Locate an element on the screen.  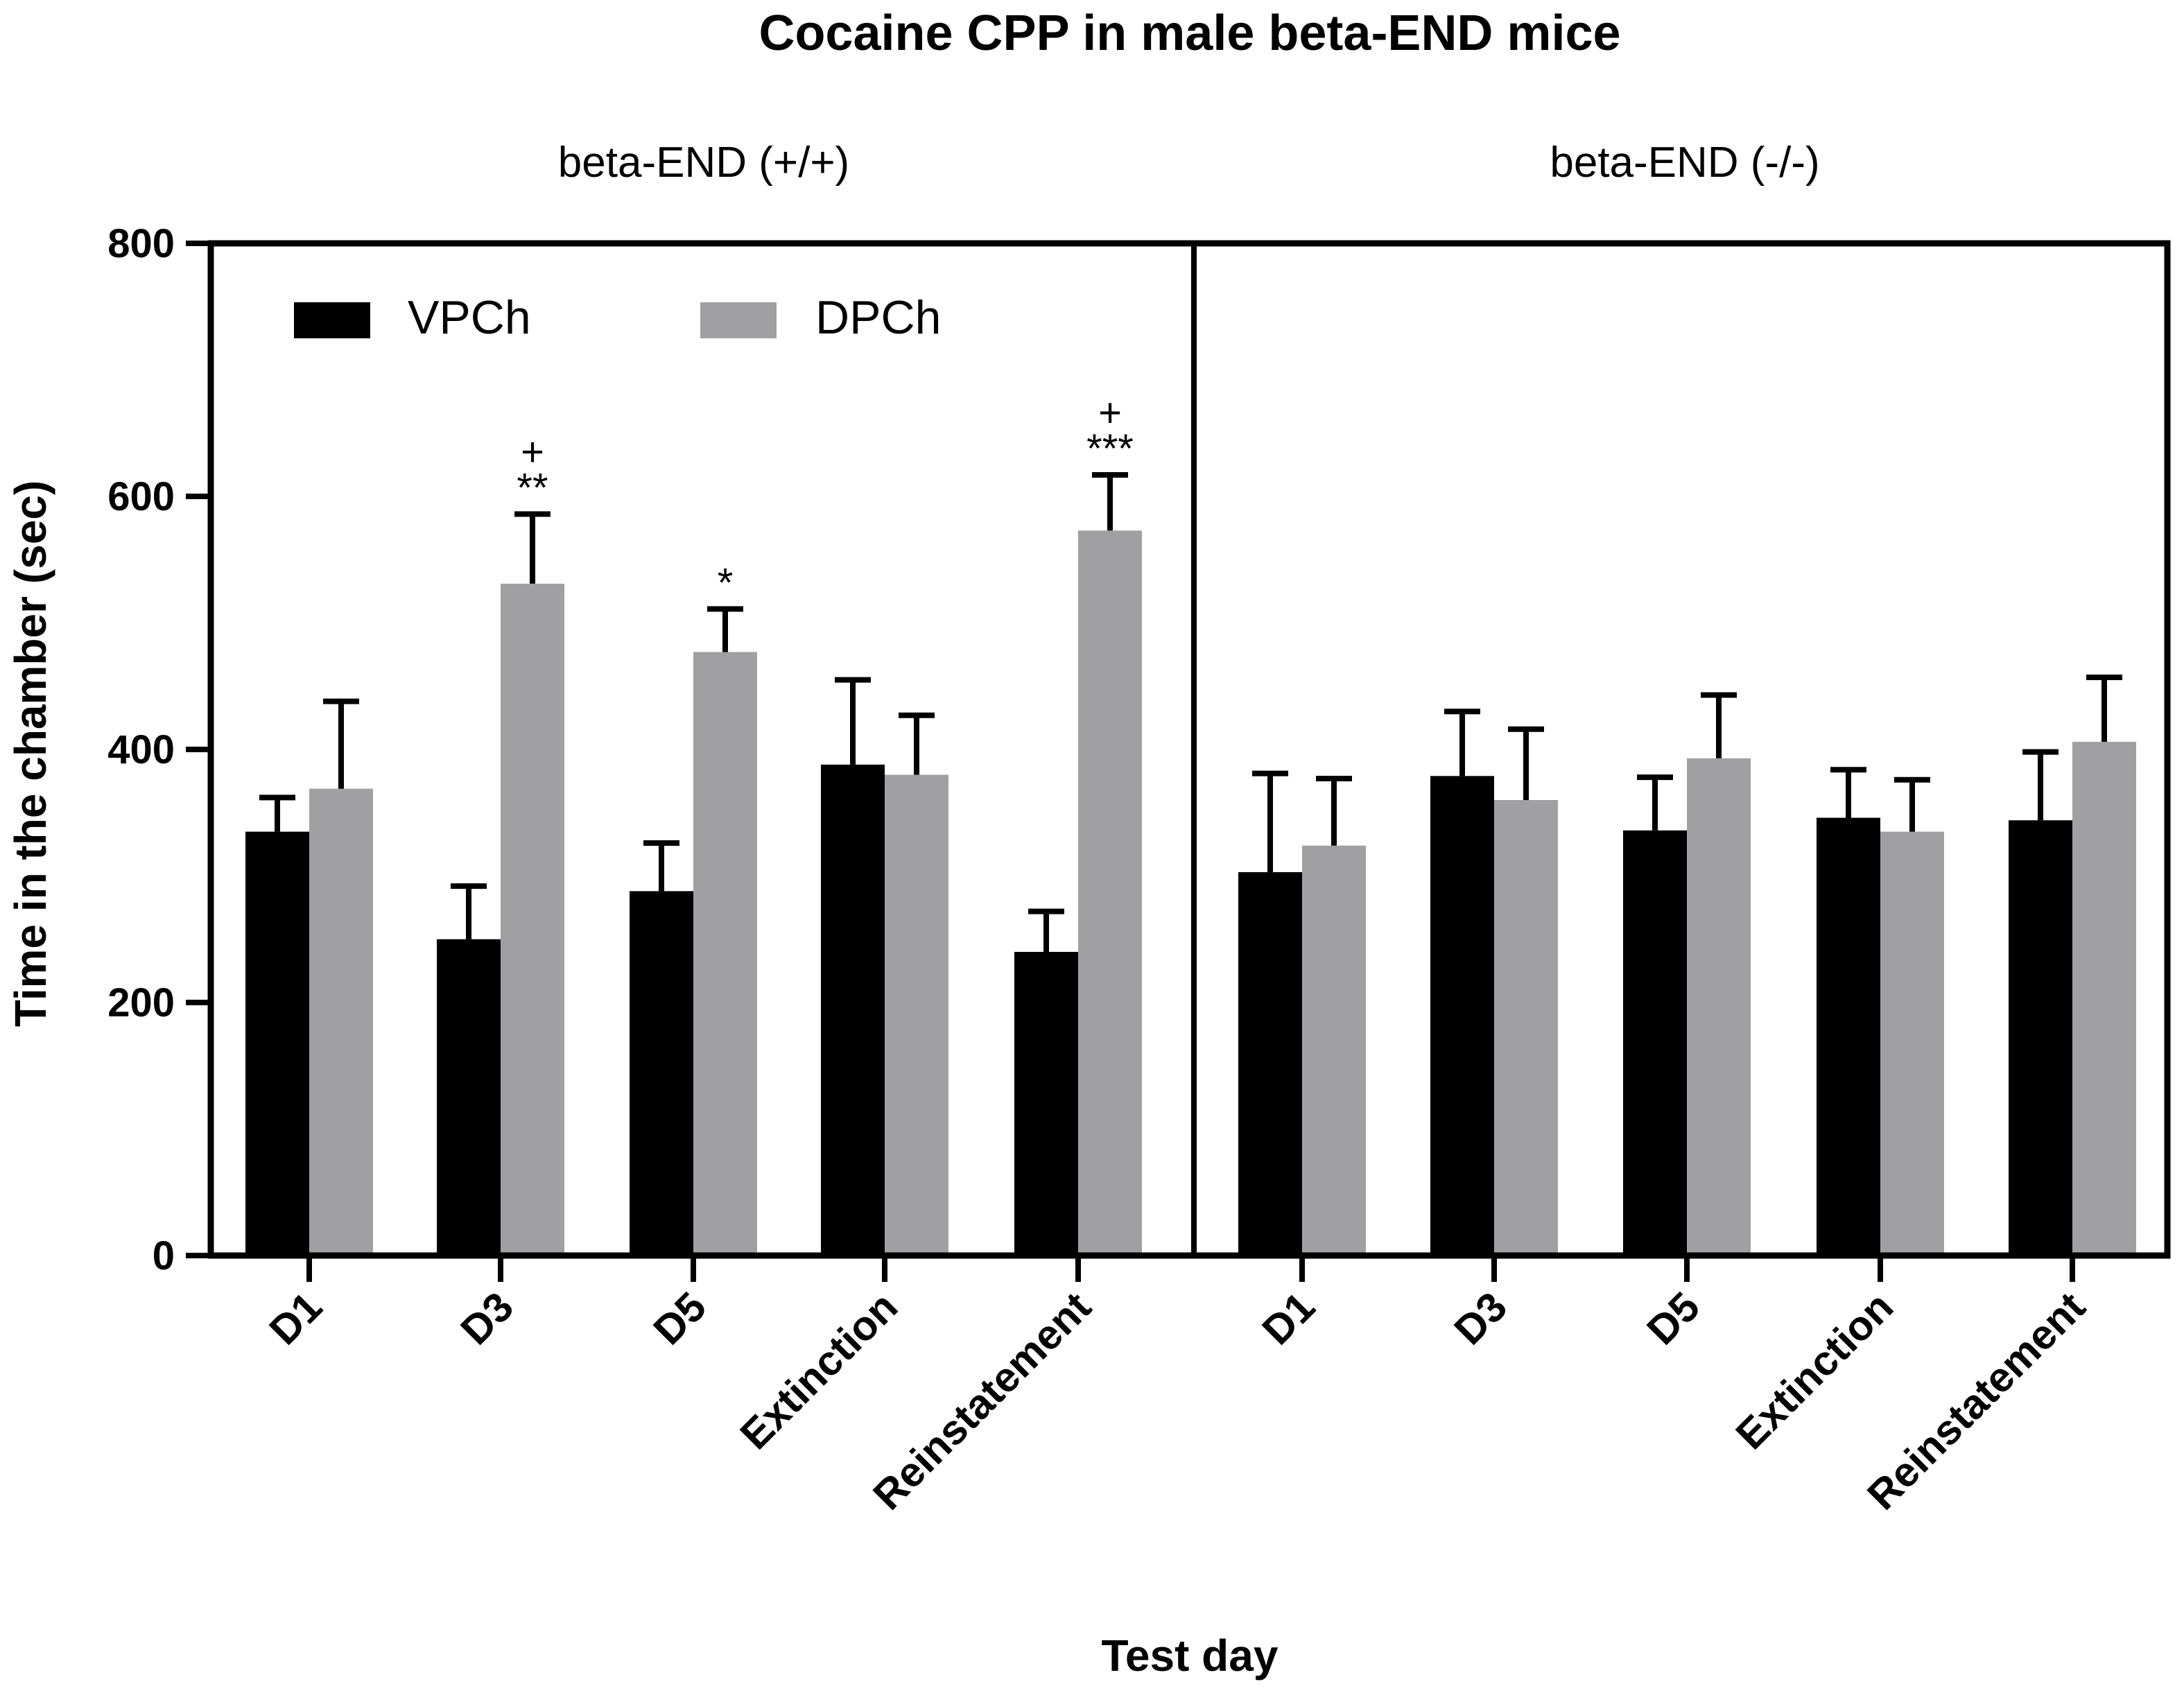
significance-annotations: +***+*** is located at coordinates (825, 498).